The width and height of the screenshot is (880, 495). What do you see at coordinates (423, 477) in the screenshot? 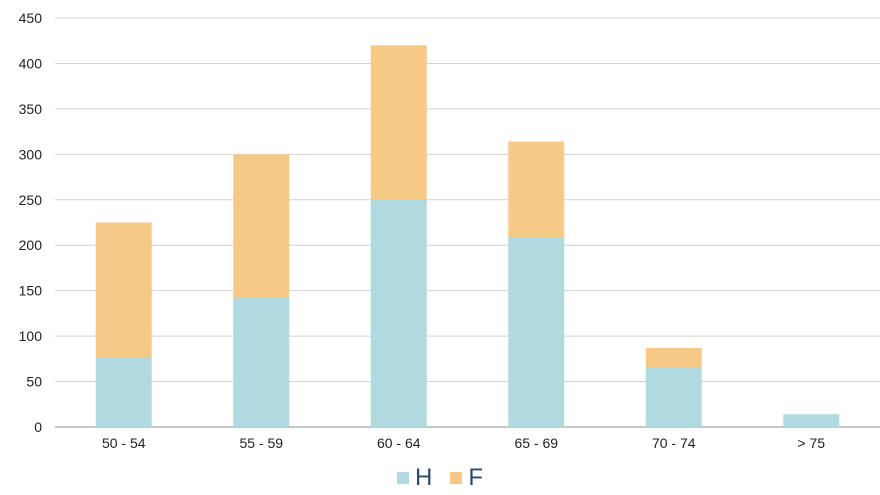
I see `legend-label-h: H` at bounding box center [423, 477].